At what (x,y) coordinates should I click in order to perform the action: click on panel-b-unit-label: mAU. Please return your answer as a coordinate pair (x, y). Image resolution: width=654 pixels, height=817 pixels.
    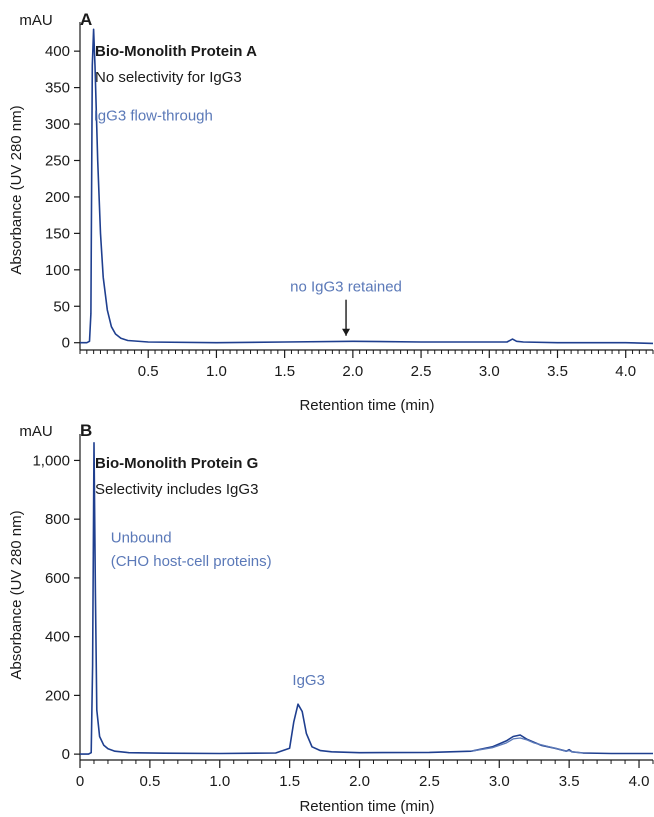
    Looking at the image, I should click on (35, 431).